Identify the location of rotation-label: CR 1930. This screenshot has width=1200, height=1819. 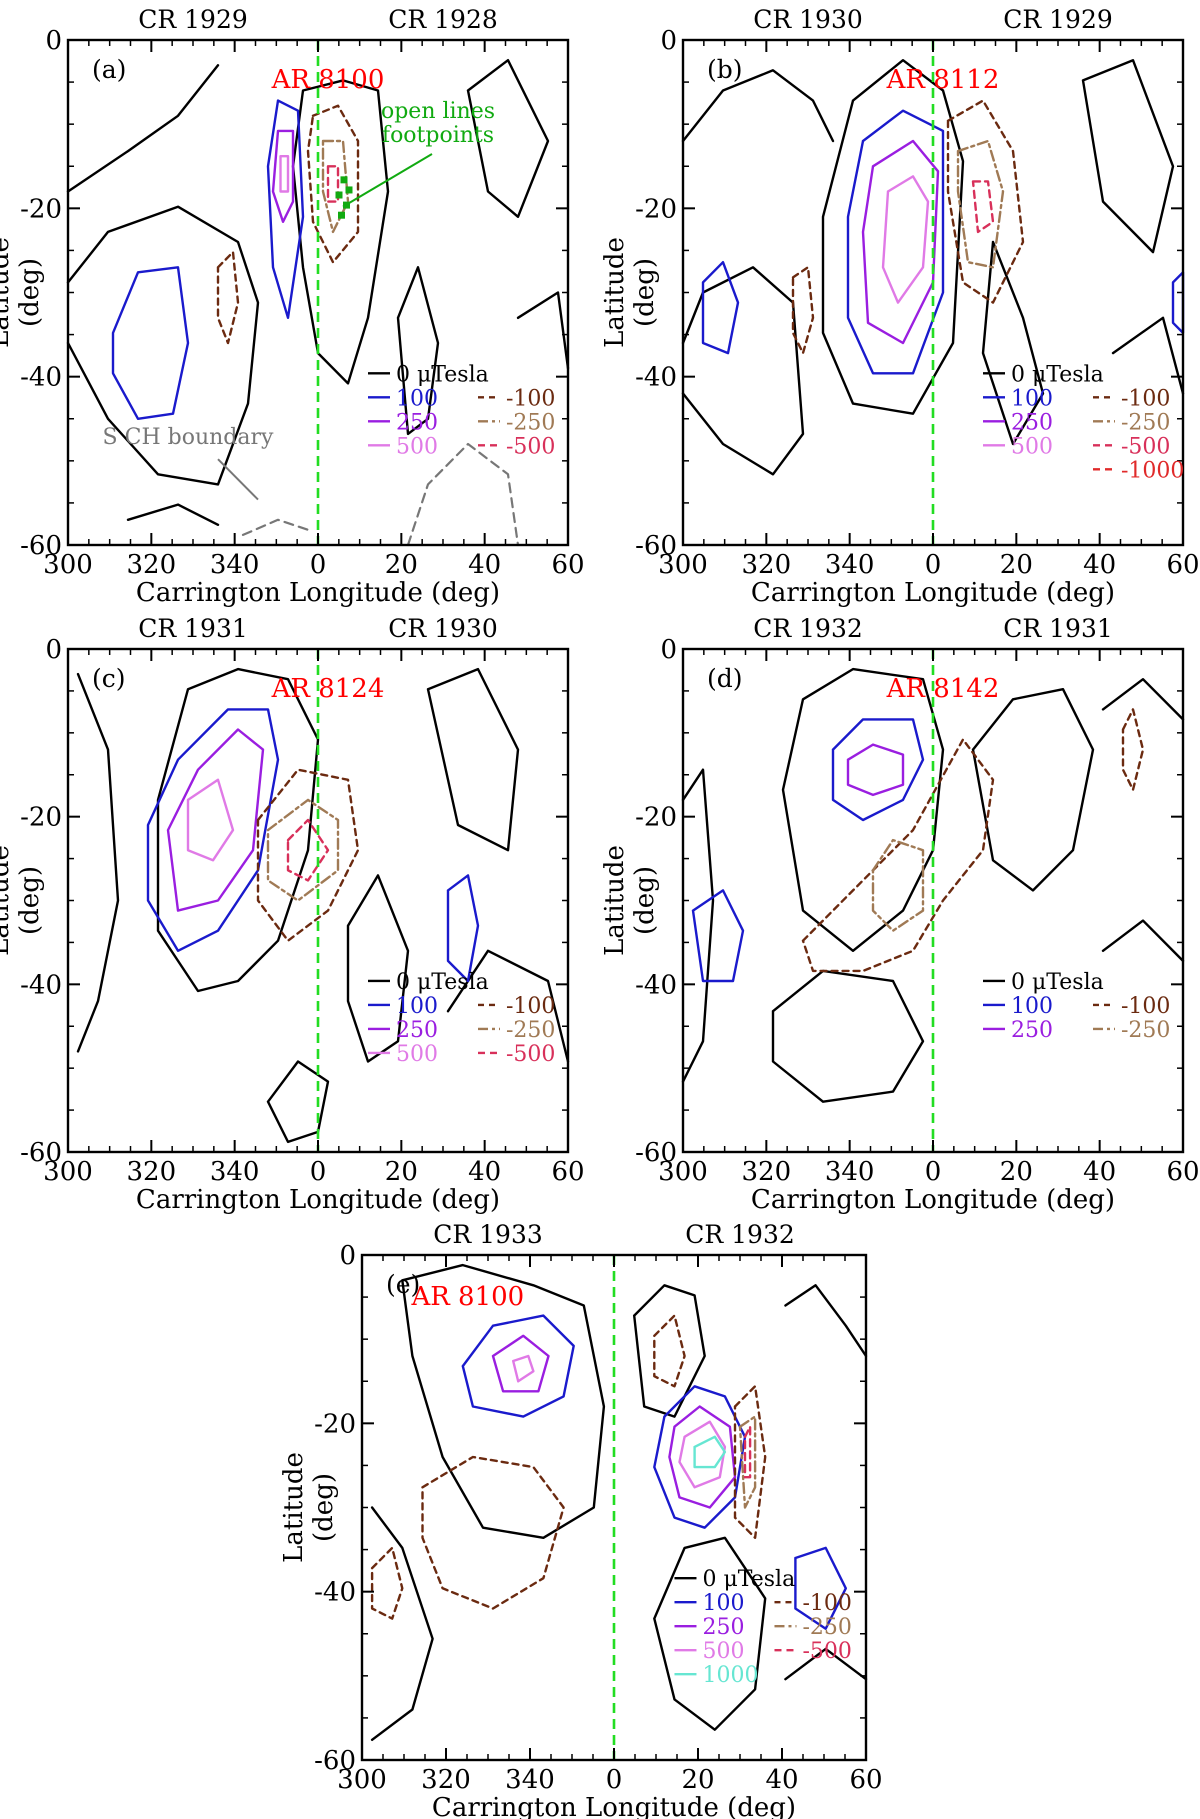
(443, 628).